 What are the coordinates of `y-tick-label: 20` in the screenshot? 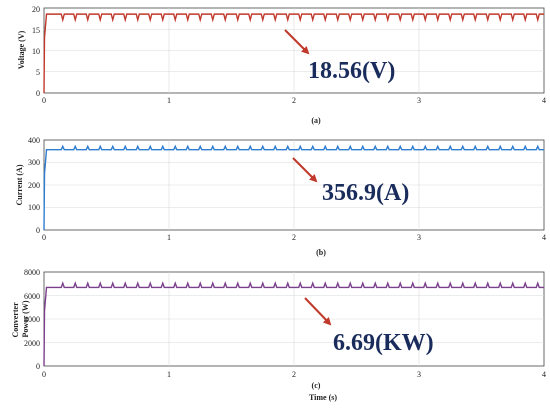 It's located at (36, 9).